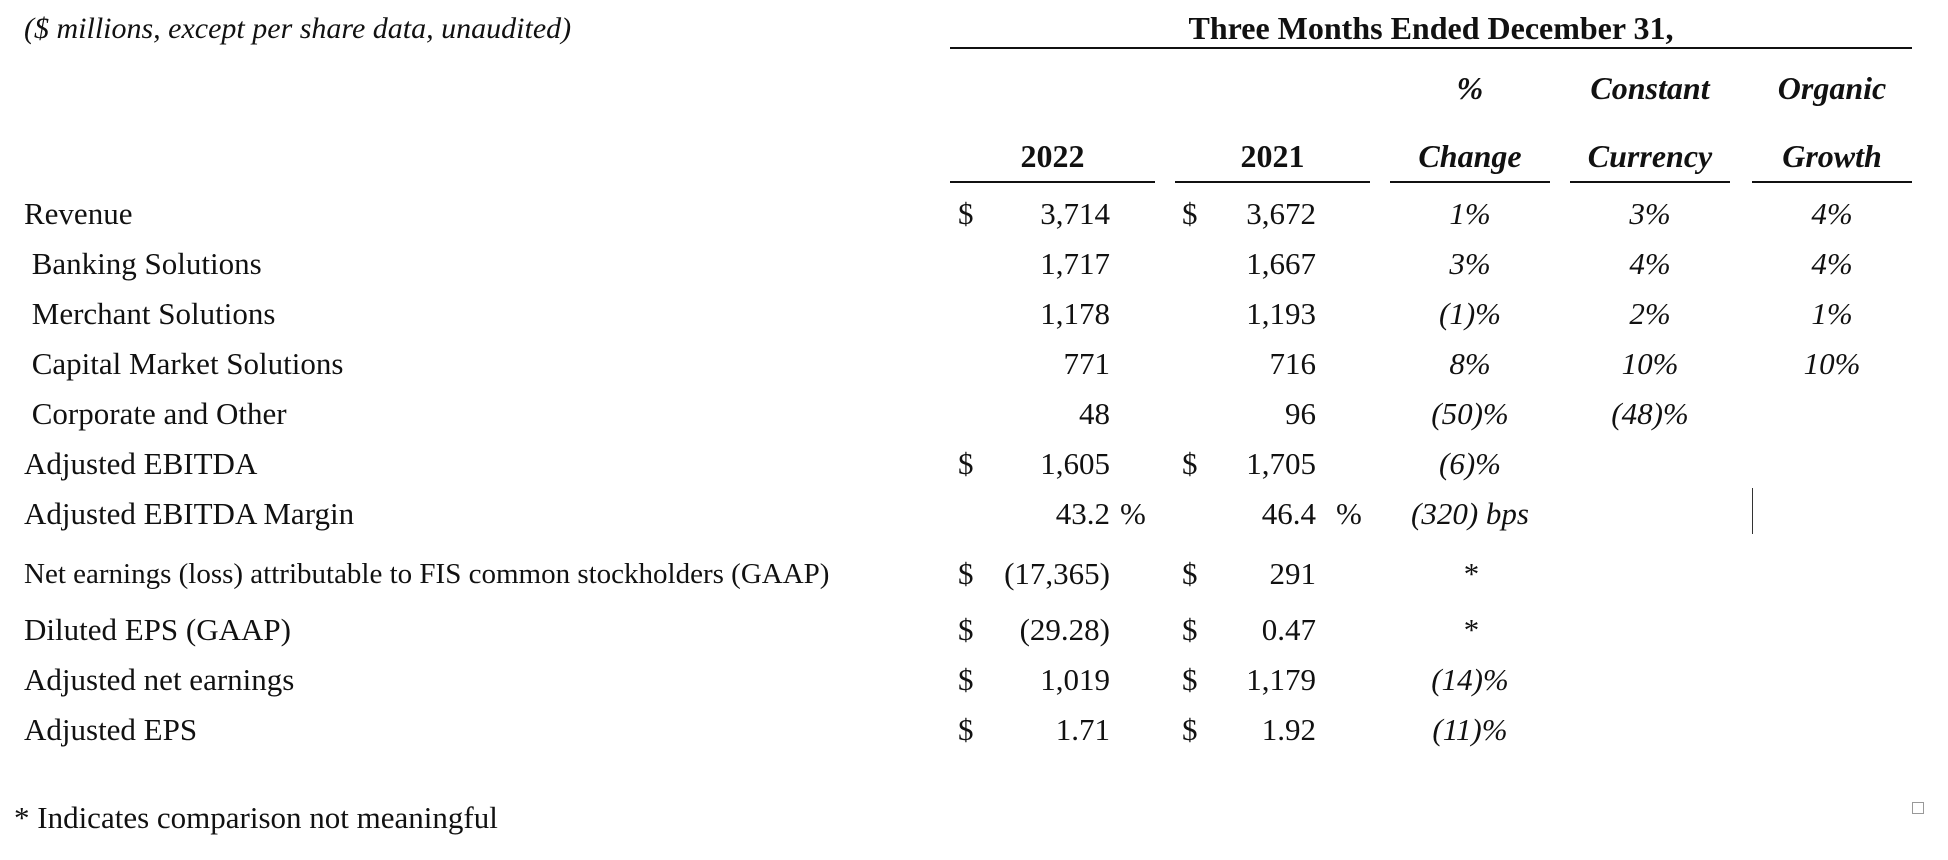 This screenshot has width=1948, height=860. I want to click on row-7-d21: $, so click(1190, 573).